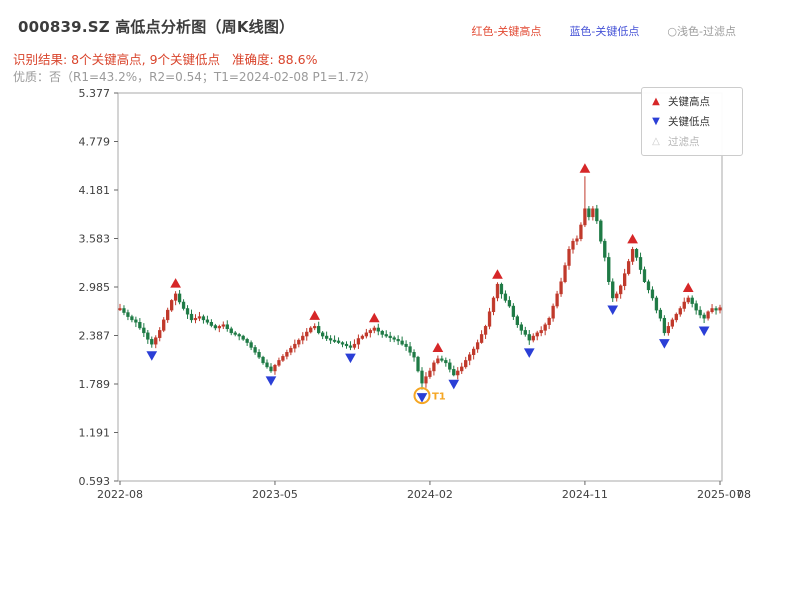 The width and height of the screenshot is (800, 600). I want to click on page-title: 000839.SZ 高低点分析图（周K线图）, so click(156, 27).